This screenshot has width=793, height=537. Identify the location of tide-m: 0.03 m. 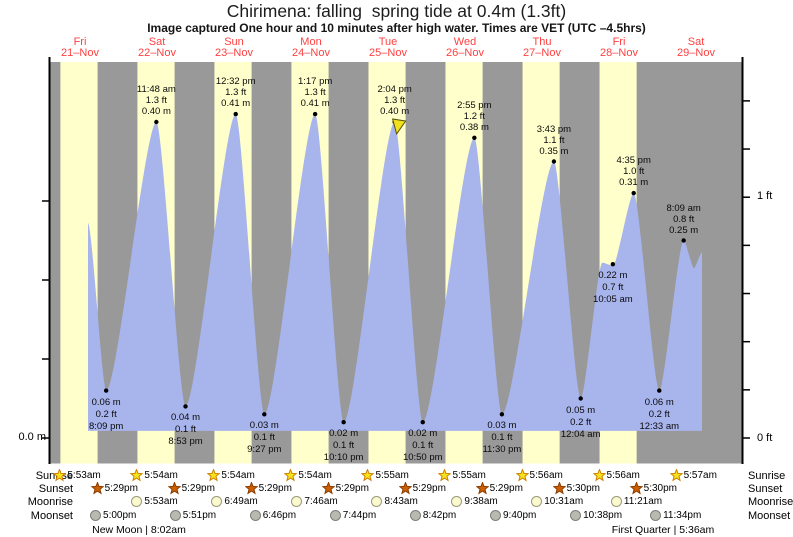
(264, 426).